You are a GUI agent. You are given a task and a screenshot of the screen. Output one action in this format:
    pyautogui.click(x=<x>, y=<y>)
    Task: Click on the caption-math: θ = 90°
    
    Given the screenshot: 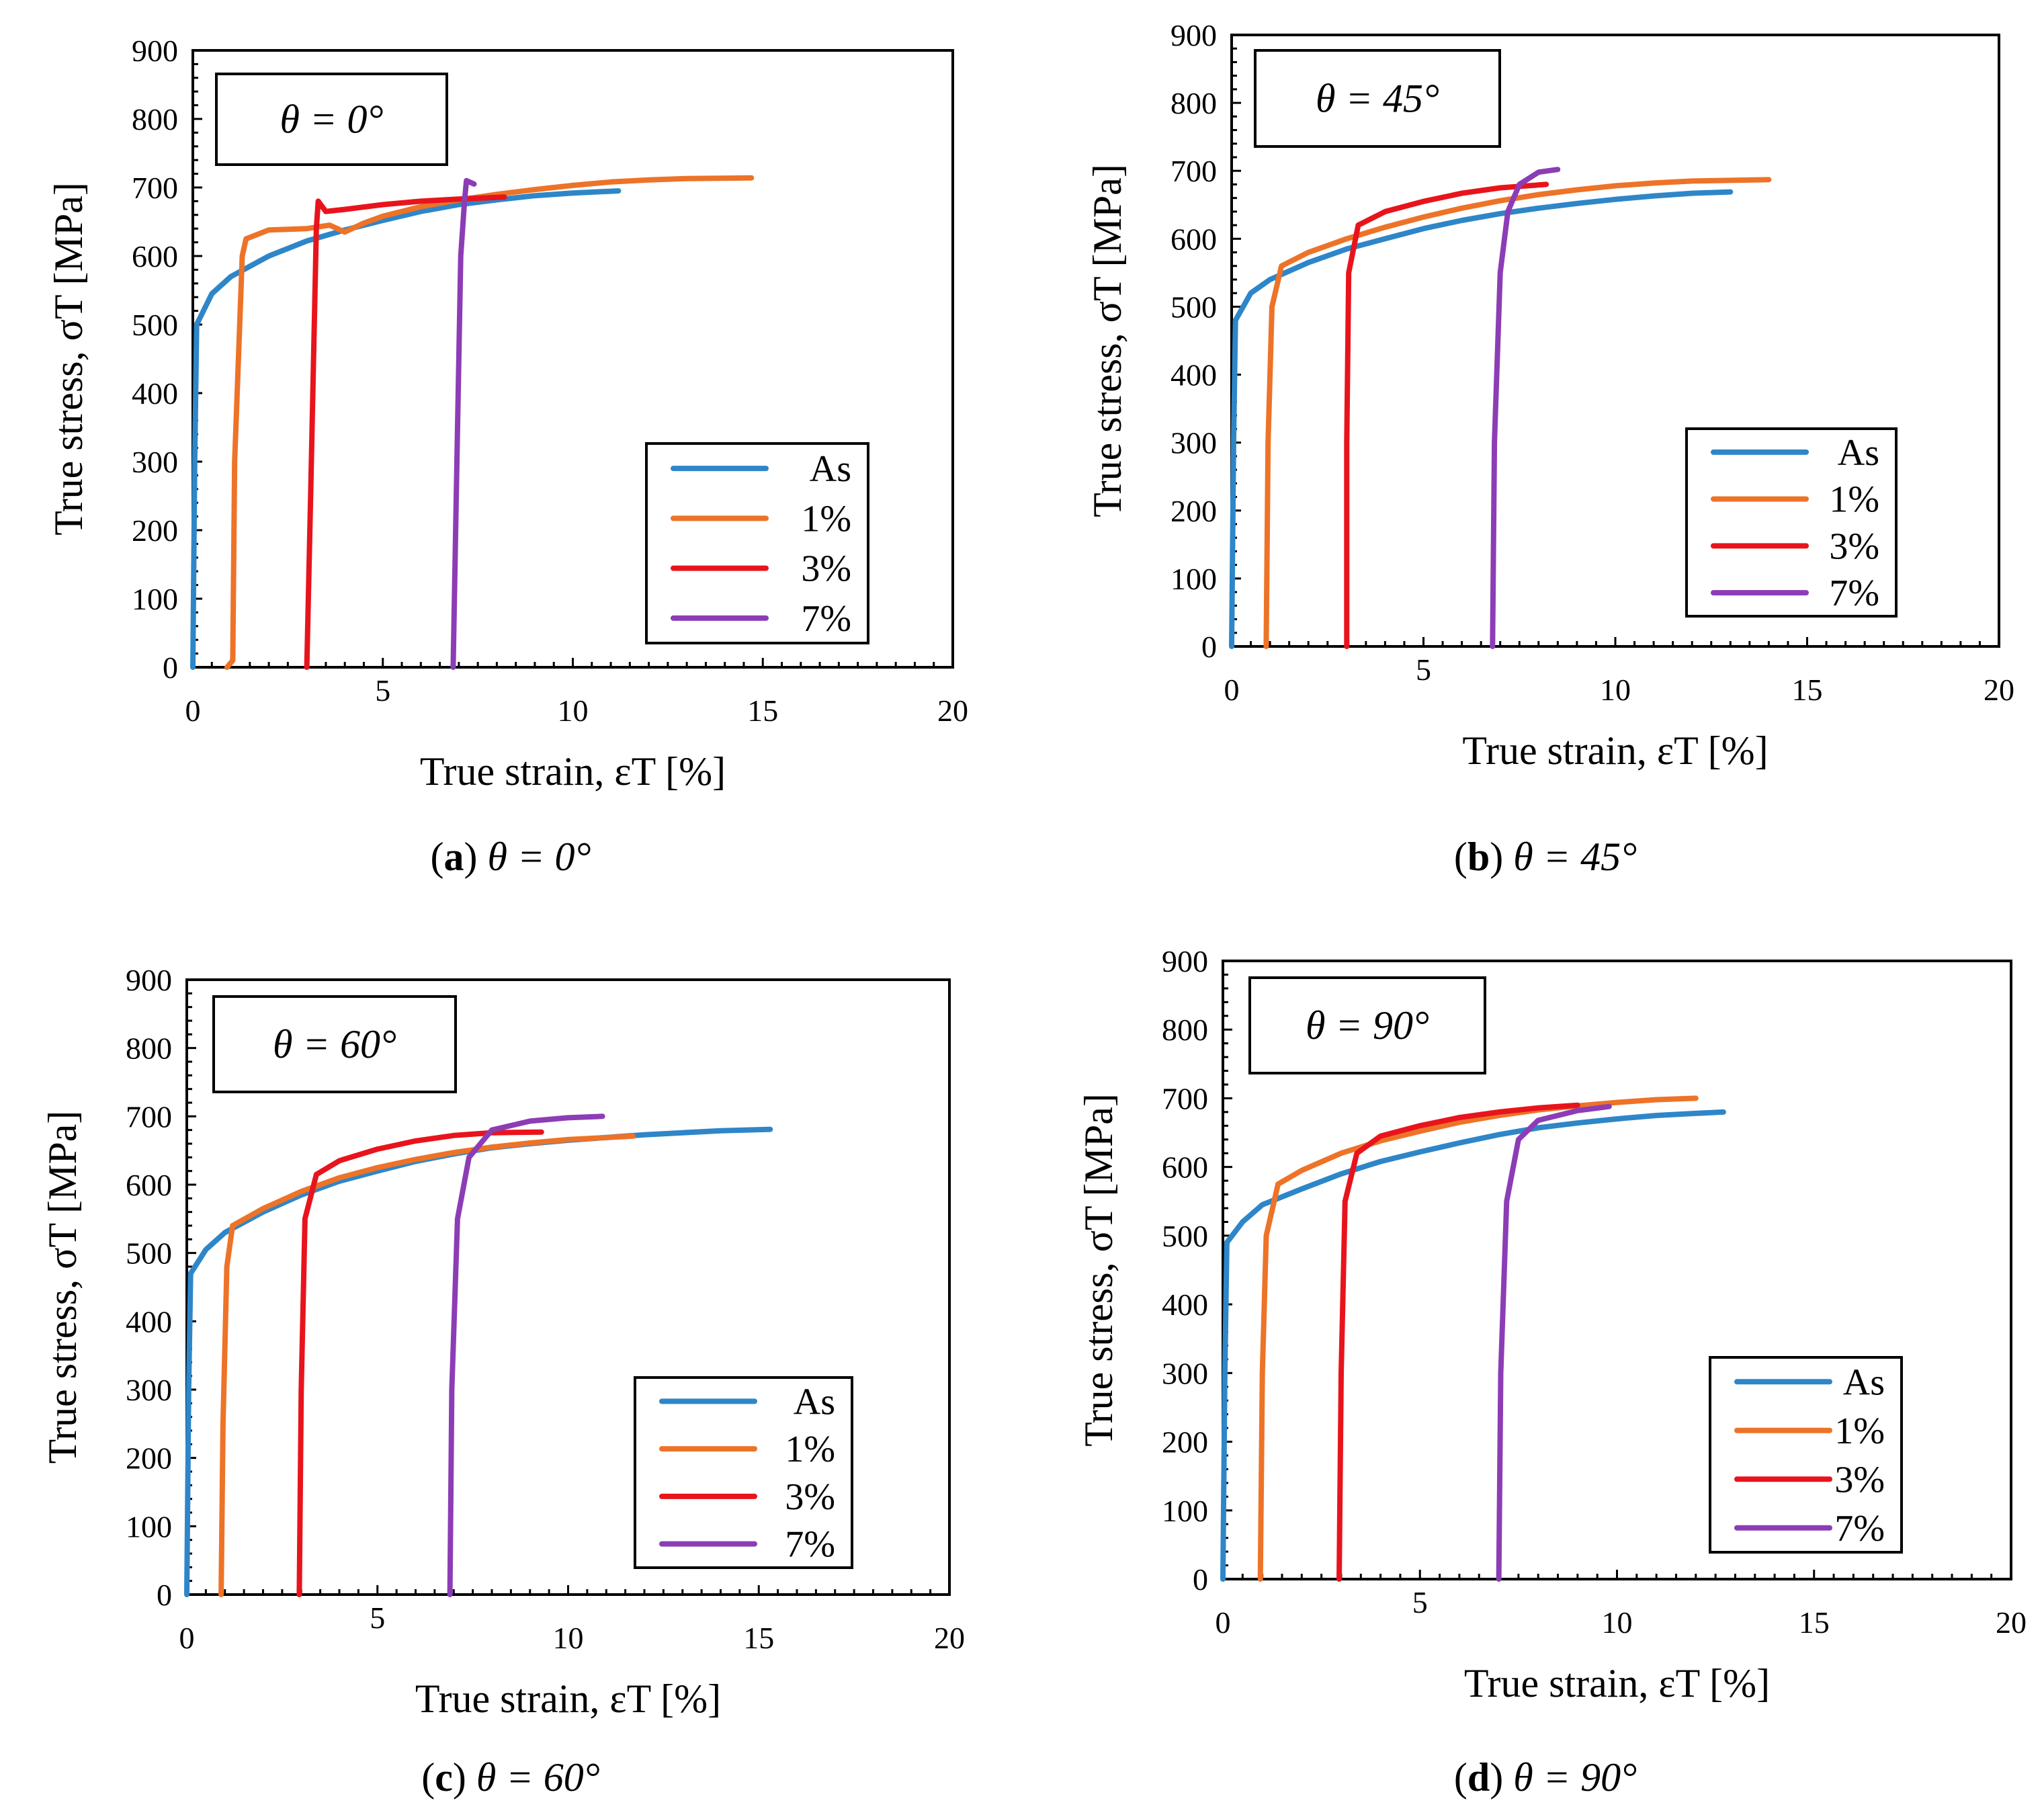 What is the action you would take?
    pyautogui.click(x=1575, y=1777)
    